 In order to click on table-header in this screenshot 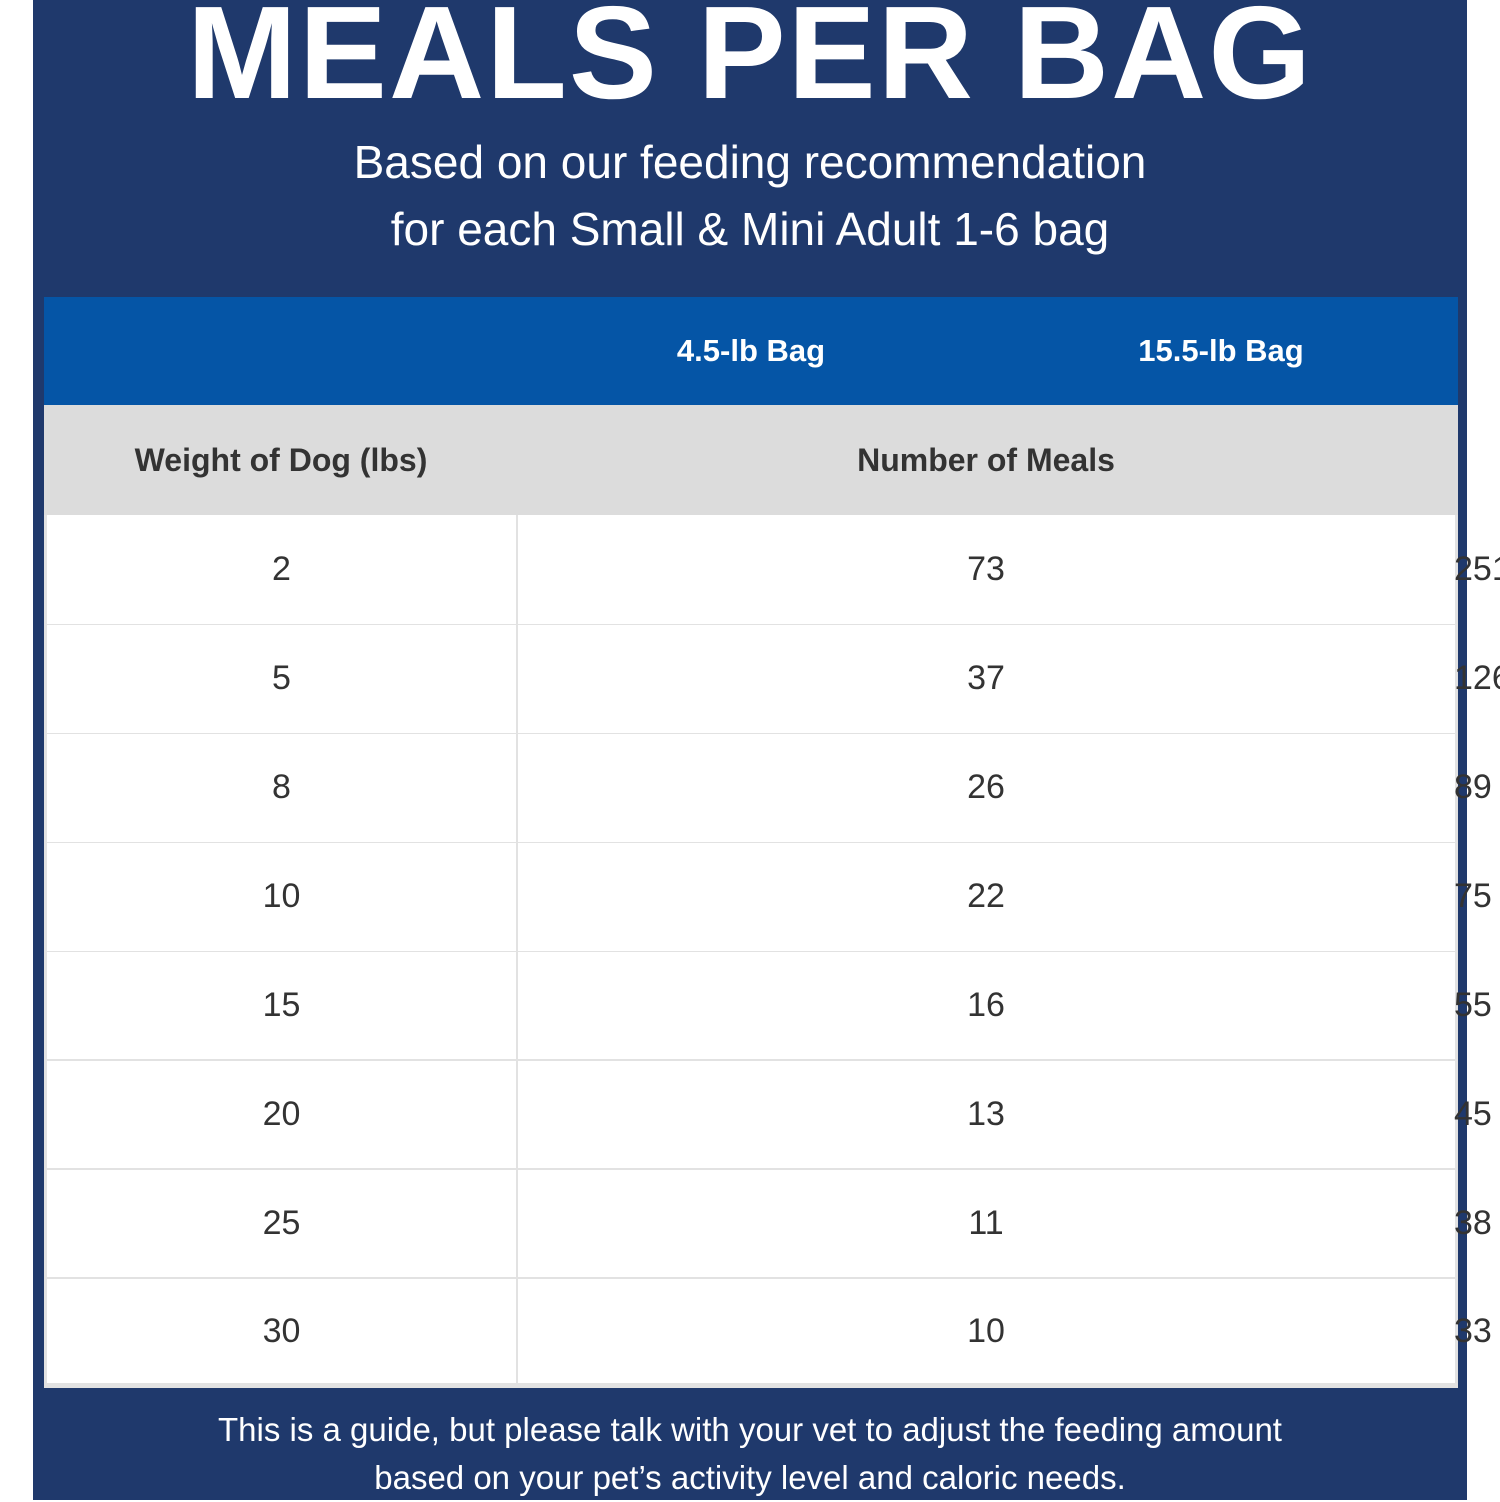, I will do `click(751, 351)`.